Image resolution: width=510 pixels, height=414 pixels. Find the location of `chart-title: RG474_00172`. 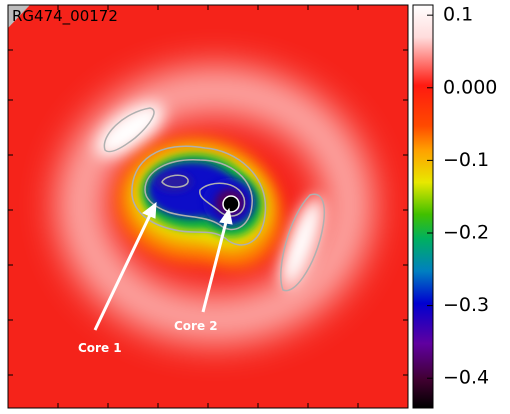

chart-title: RG474_00172 is located at coordinates (65, 16).